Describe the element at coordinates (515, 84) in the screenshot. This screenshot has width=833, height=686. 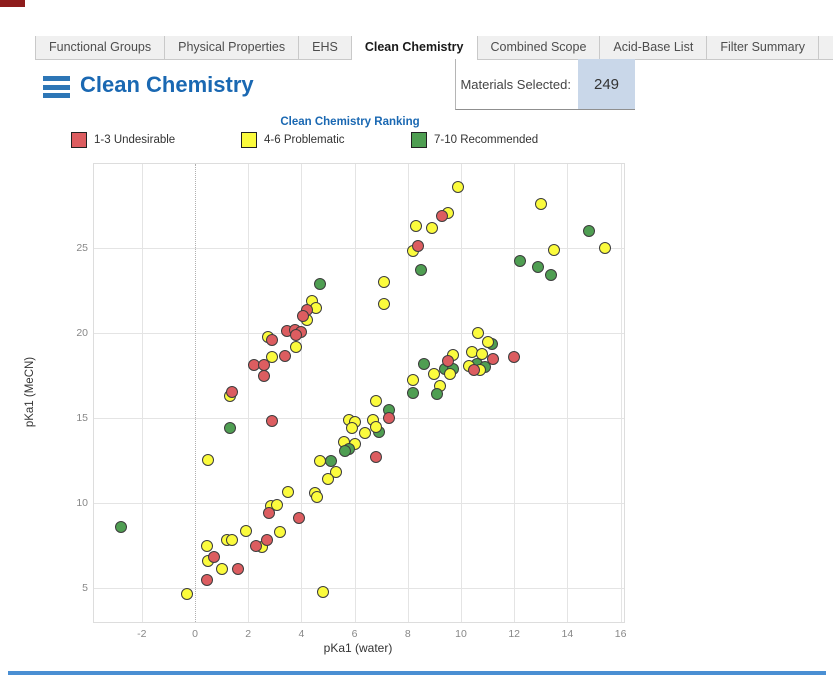
I see `materials-selected-label: Materials Selected:` at that location.